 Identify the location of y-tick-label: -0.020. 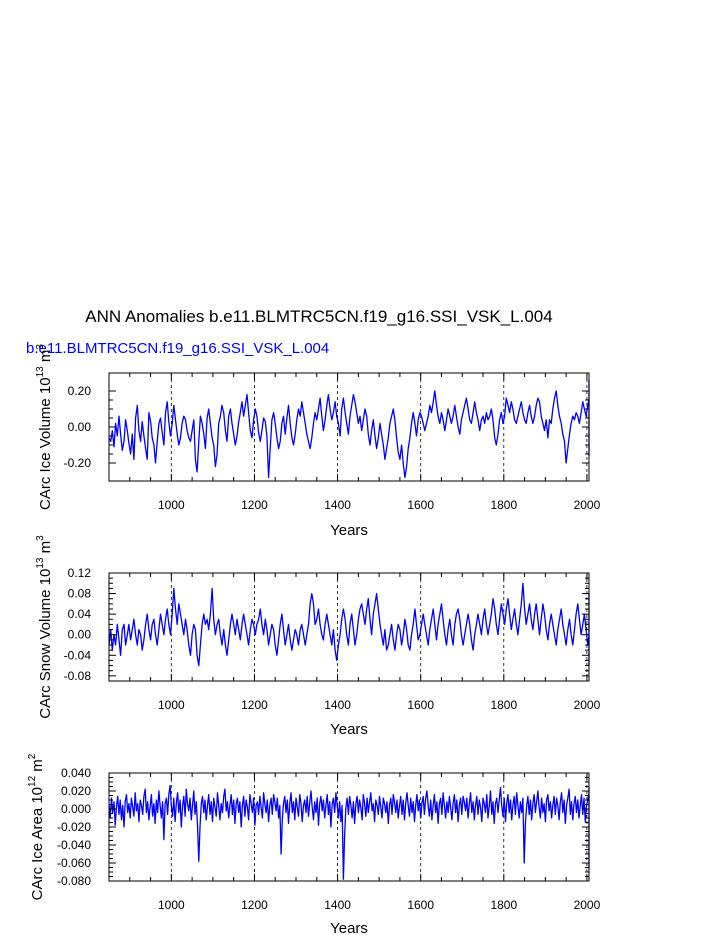
(74, 827).